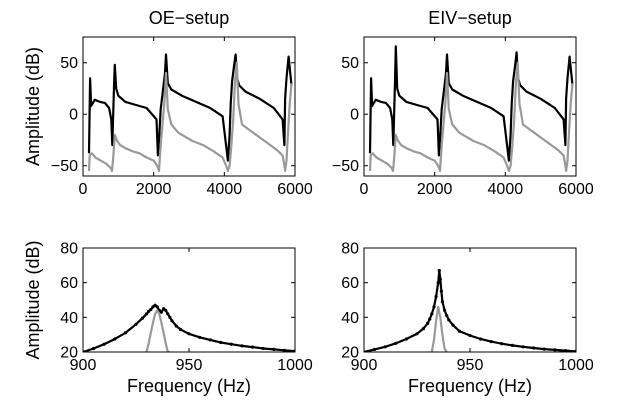 Image resolution: width=618 pixels, height=408 pixels. I want to click on chart-title: EIV−setup, so click(470, 18).